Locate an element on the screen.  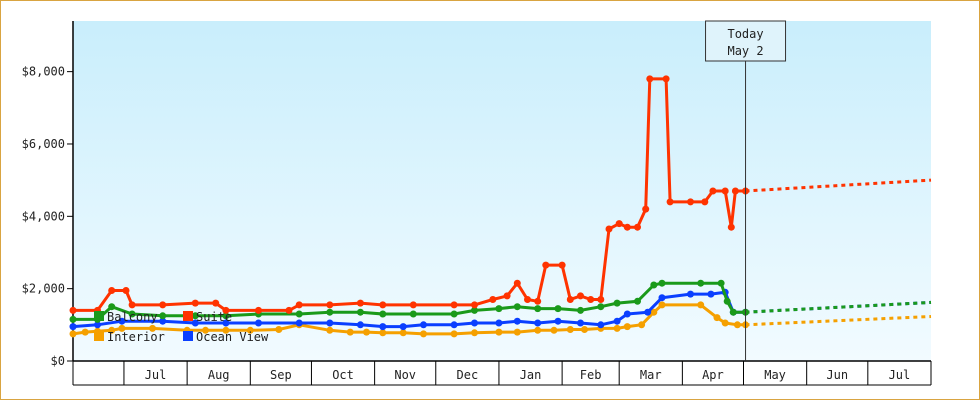
x-tick-label: Jul is located at coordinates (156, 375).